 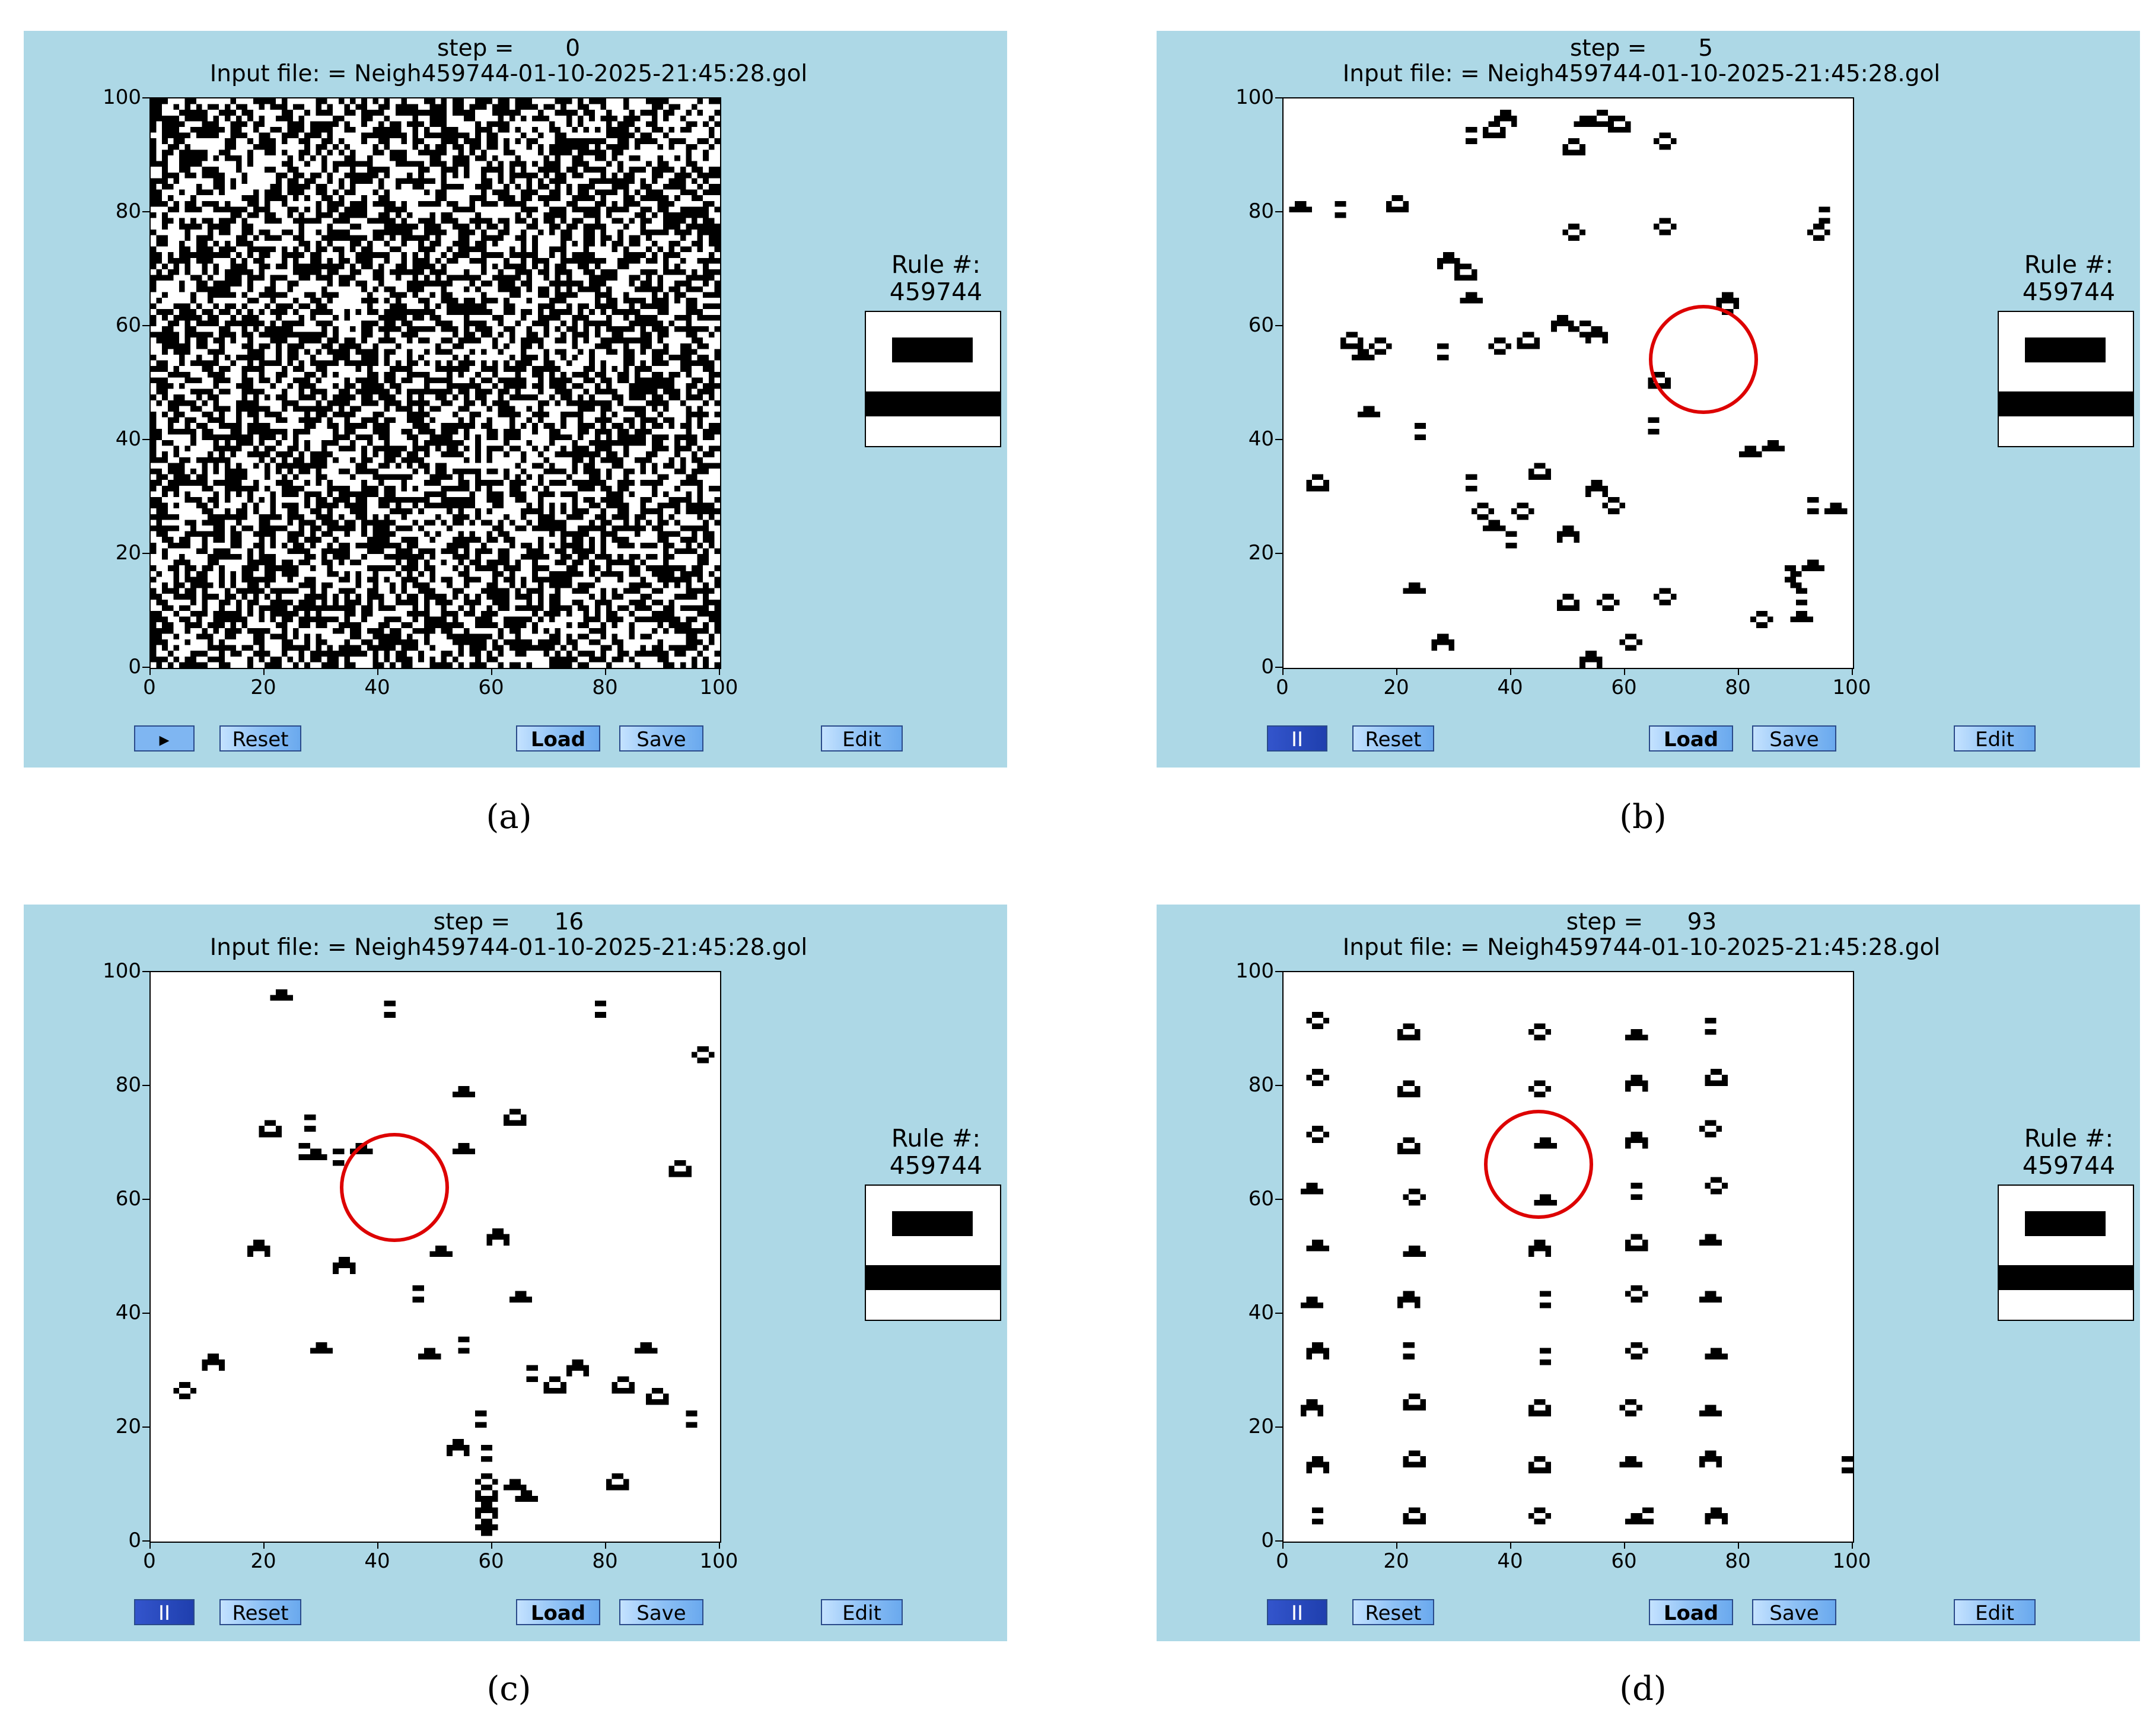 What do you see at coordinates (164, 738) in the screenshot?
I see `play-button: ▸` at bounding box center [164, 738].